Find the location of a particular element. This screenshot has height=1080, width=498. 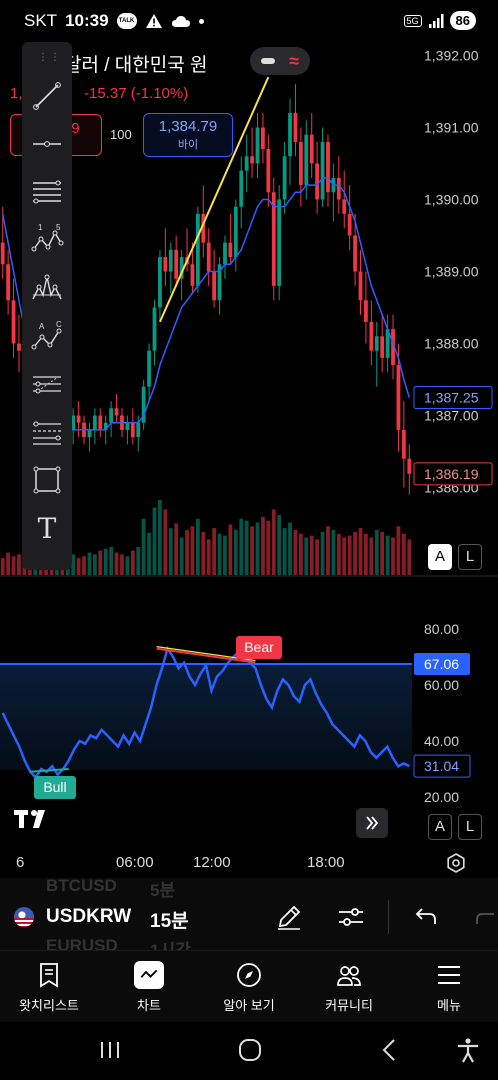

home-icon is located at coordinates (250, 1050).